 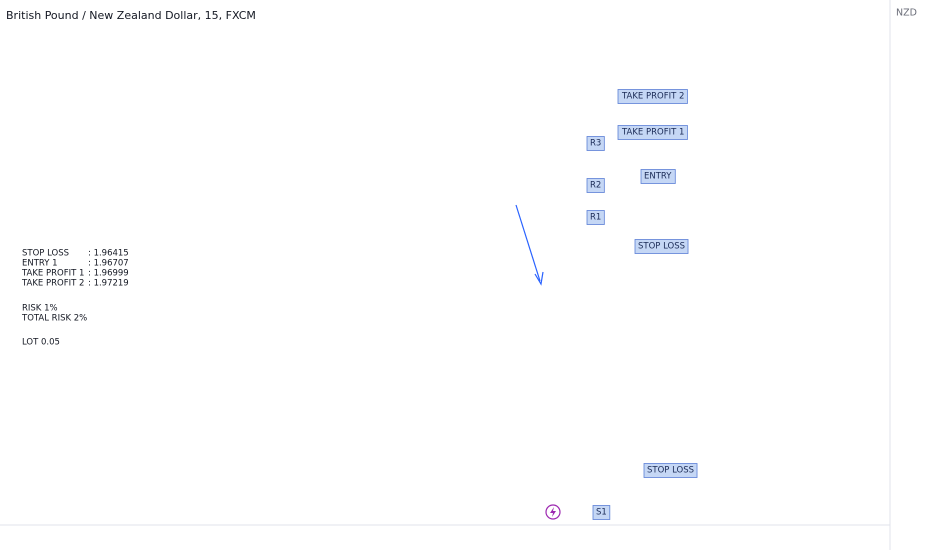 I want to click on note-value: : 1.96707, so click(x=108, y=264).